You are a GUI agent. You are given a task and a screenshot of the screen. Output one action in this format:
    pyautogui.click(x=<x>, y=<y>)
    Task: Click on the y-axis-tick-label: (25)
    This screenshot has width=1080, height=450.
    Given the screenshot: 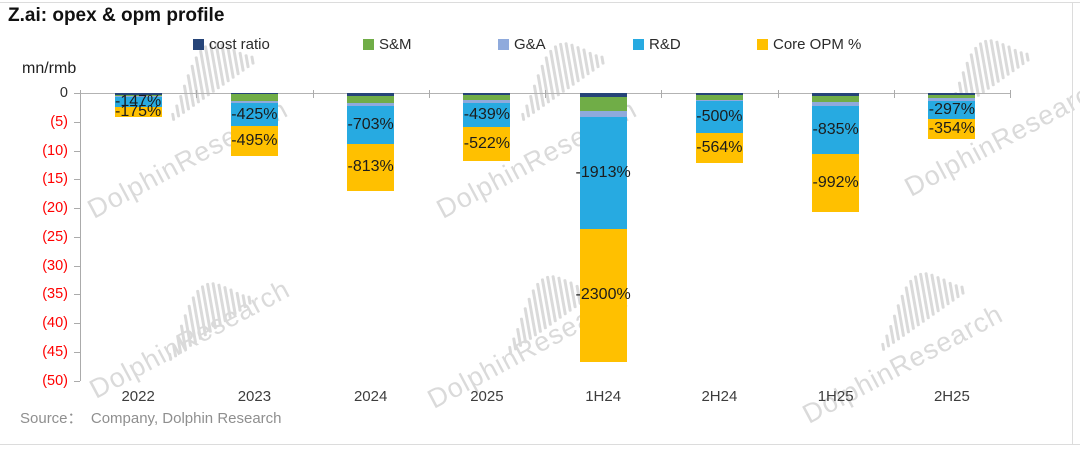 What is the action you would take?
    pyautogui.click(x=55, y=236)
    